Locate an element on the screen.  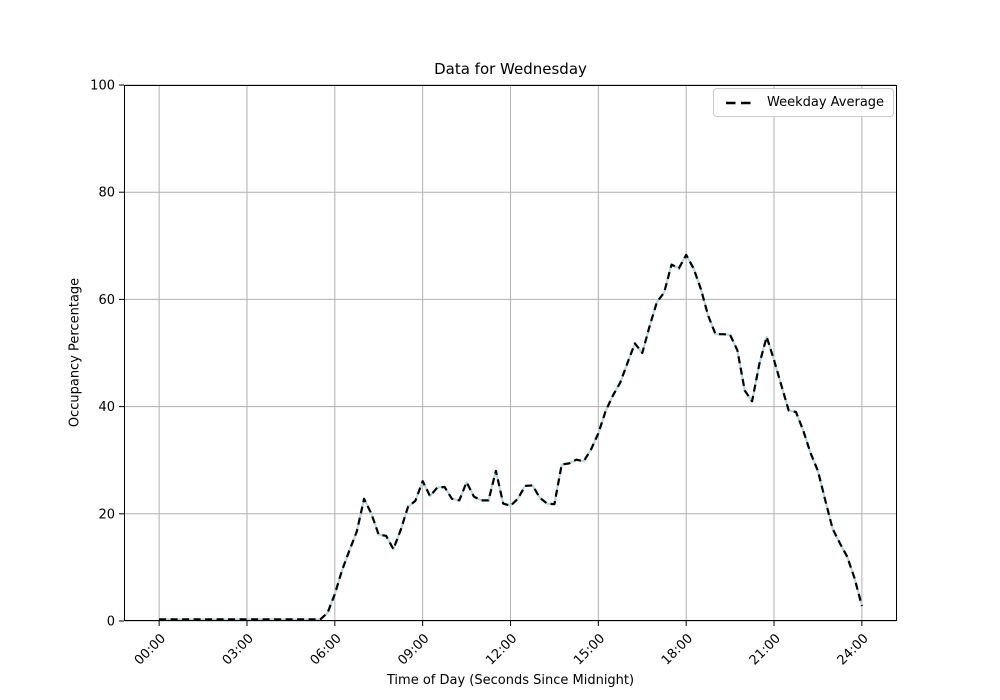
x-tick-label: 21:00 is located at coordinates (765, 649).